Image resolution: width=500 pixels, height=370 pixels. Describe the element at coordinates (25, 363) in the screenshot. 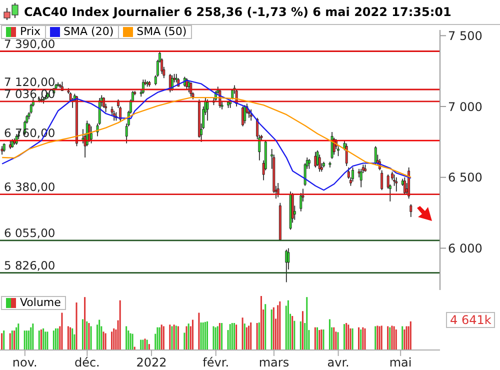

I see `x-tick-label: nov.` at that location.